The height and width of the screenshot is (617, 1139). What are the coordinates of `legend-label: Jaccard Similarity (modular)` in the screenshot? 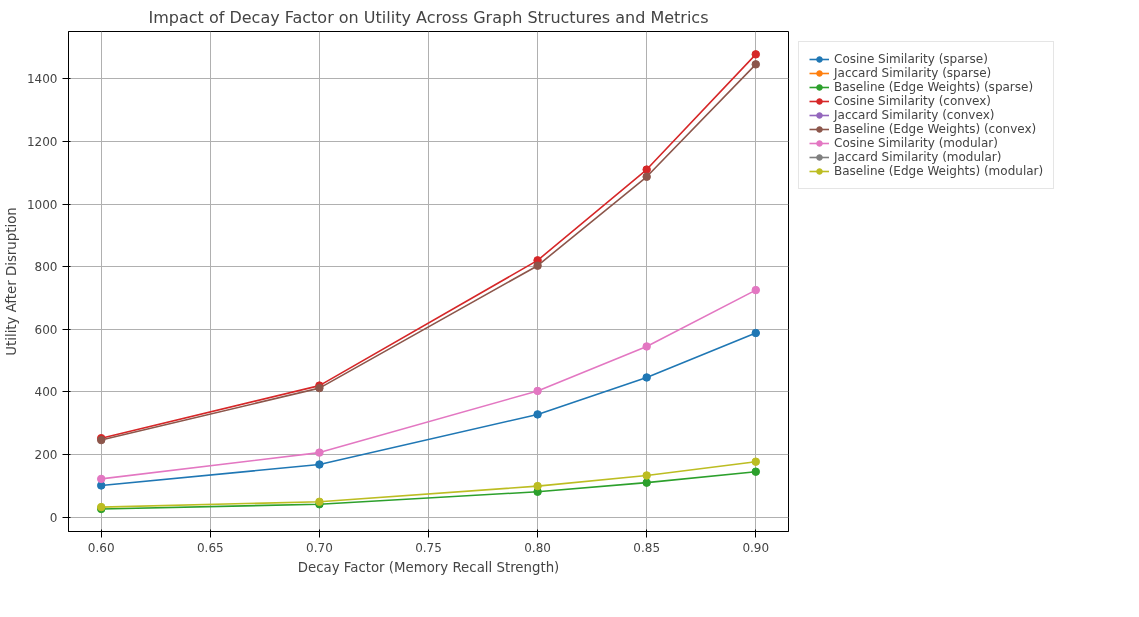 It's located at (918, 157).